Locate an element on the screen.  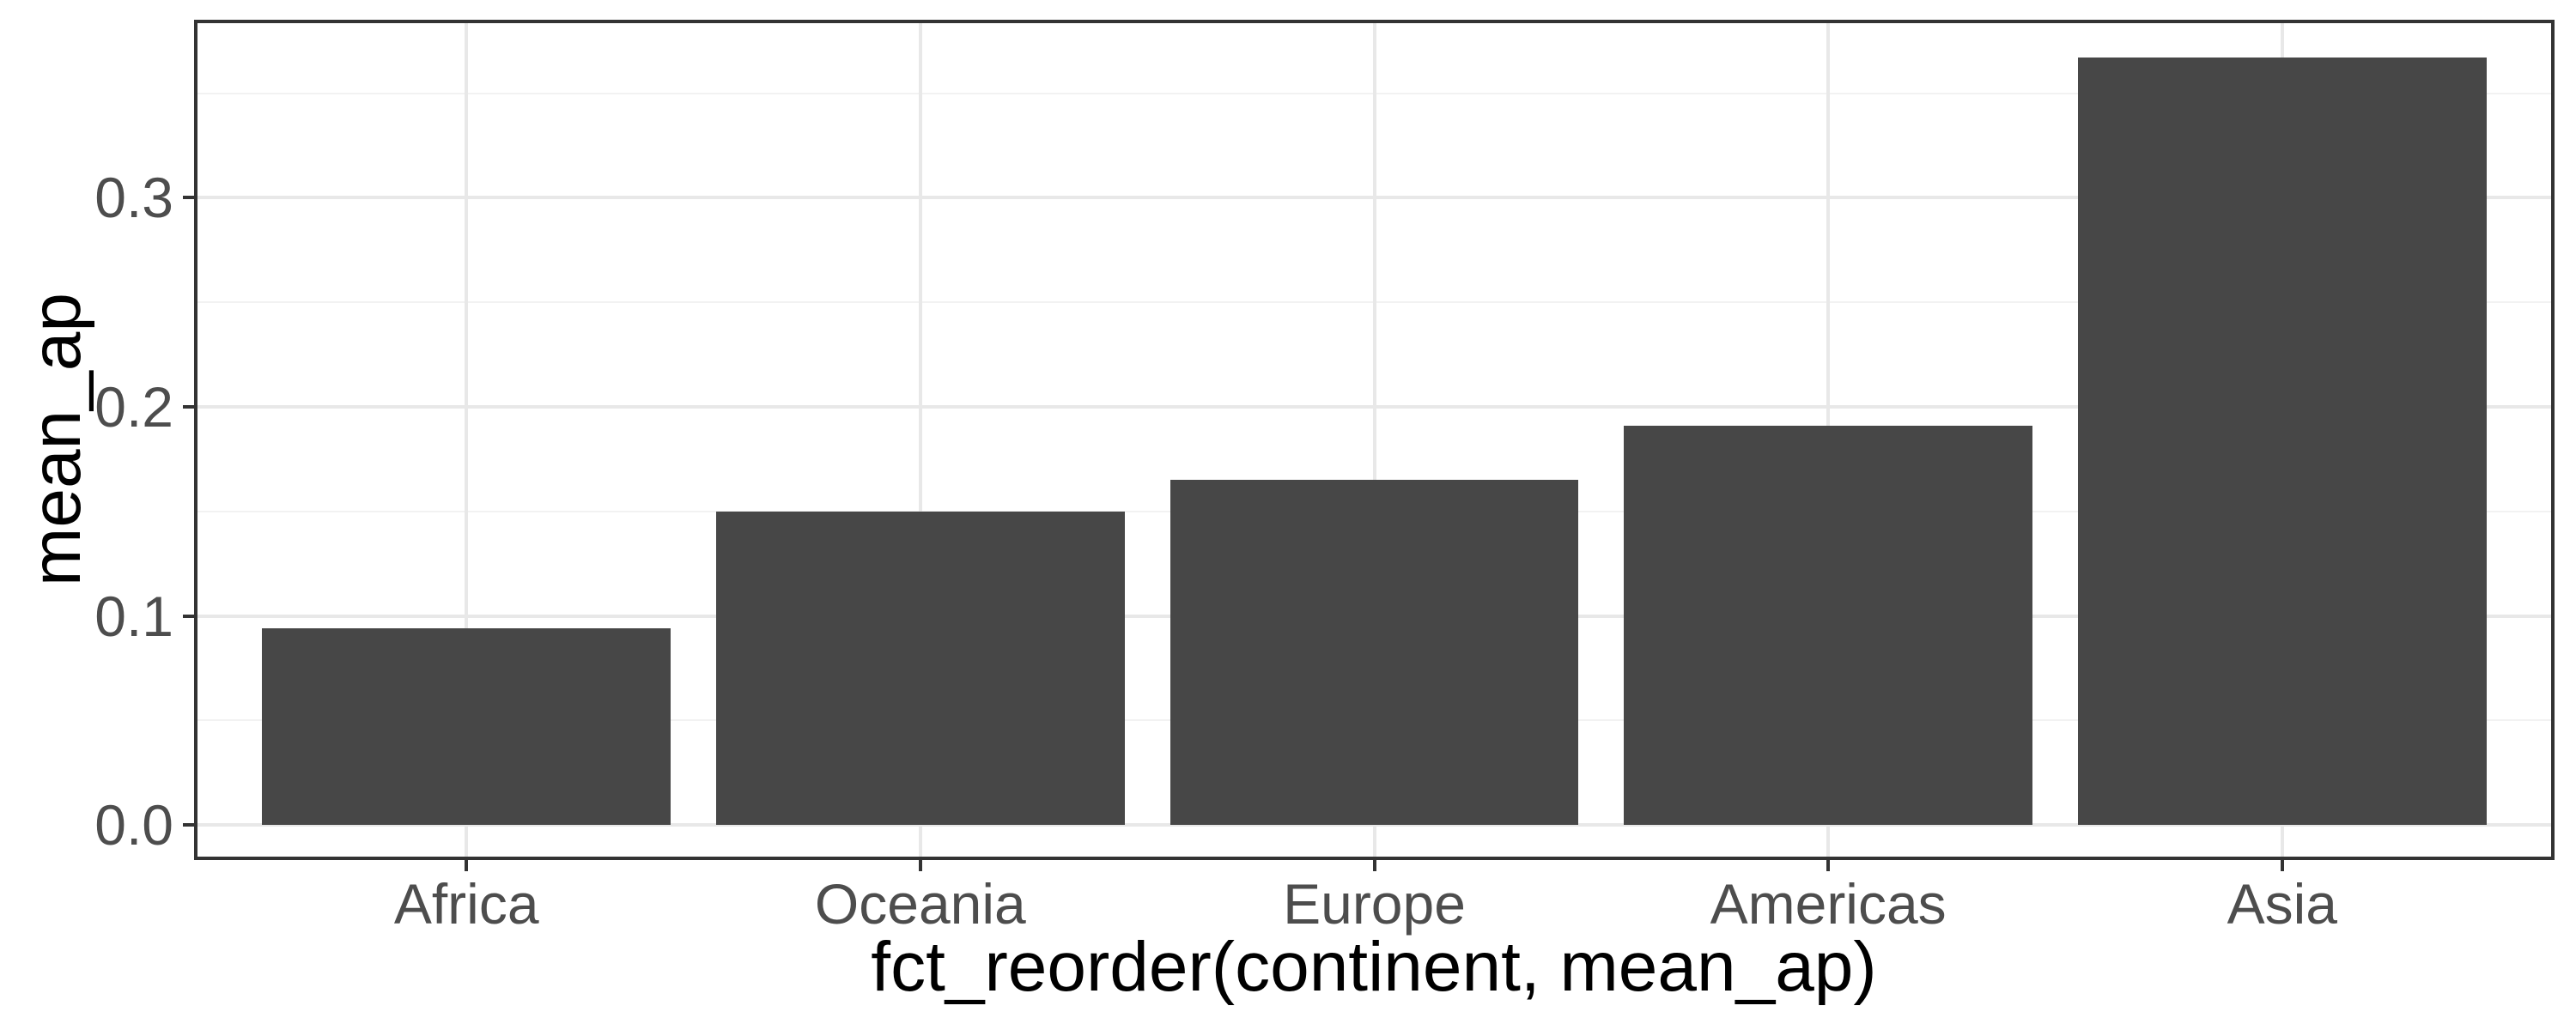
x-axis-title: fct_reorder(continent, mean_ap) is located at coordinates (1374, 967).